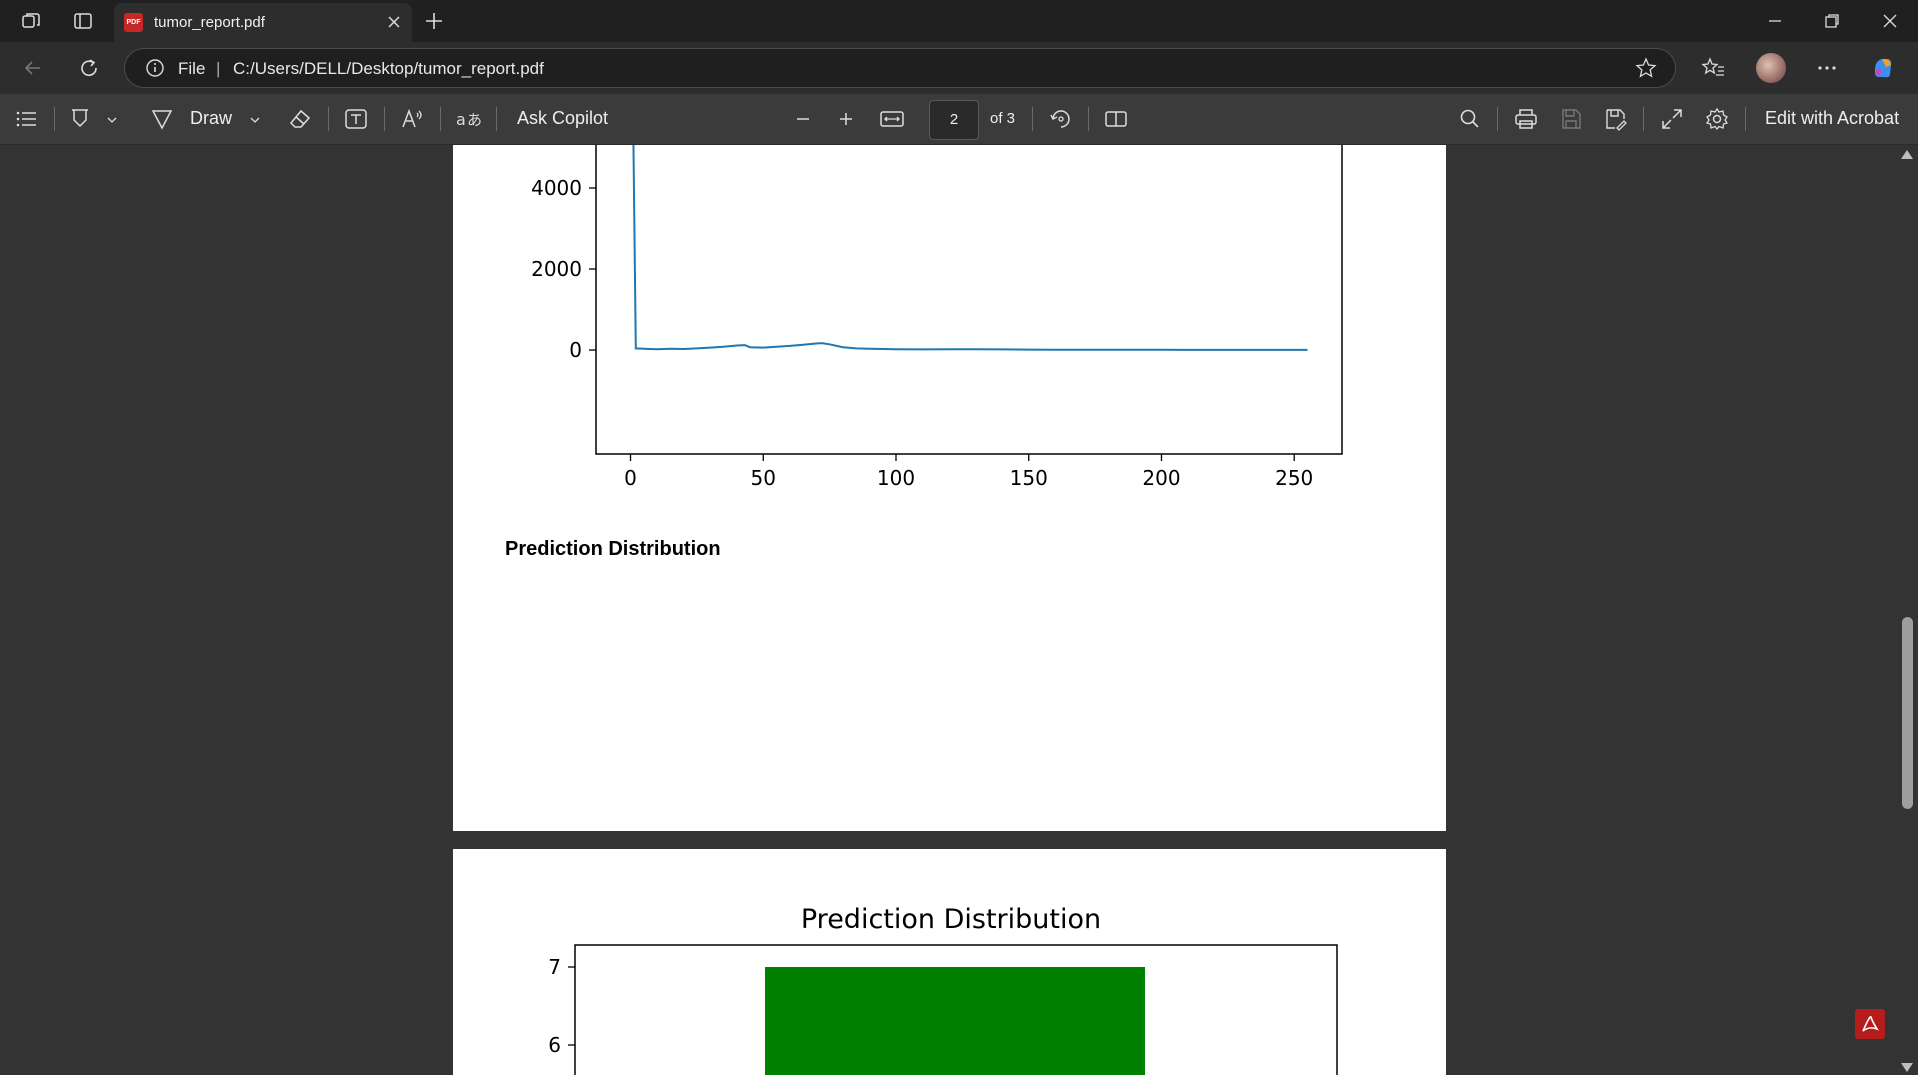  I want to click on y-tick-label: 7, so click(554, 967).